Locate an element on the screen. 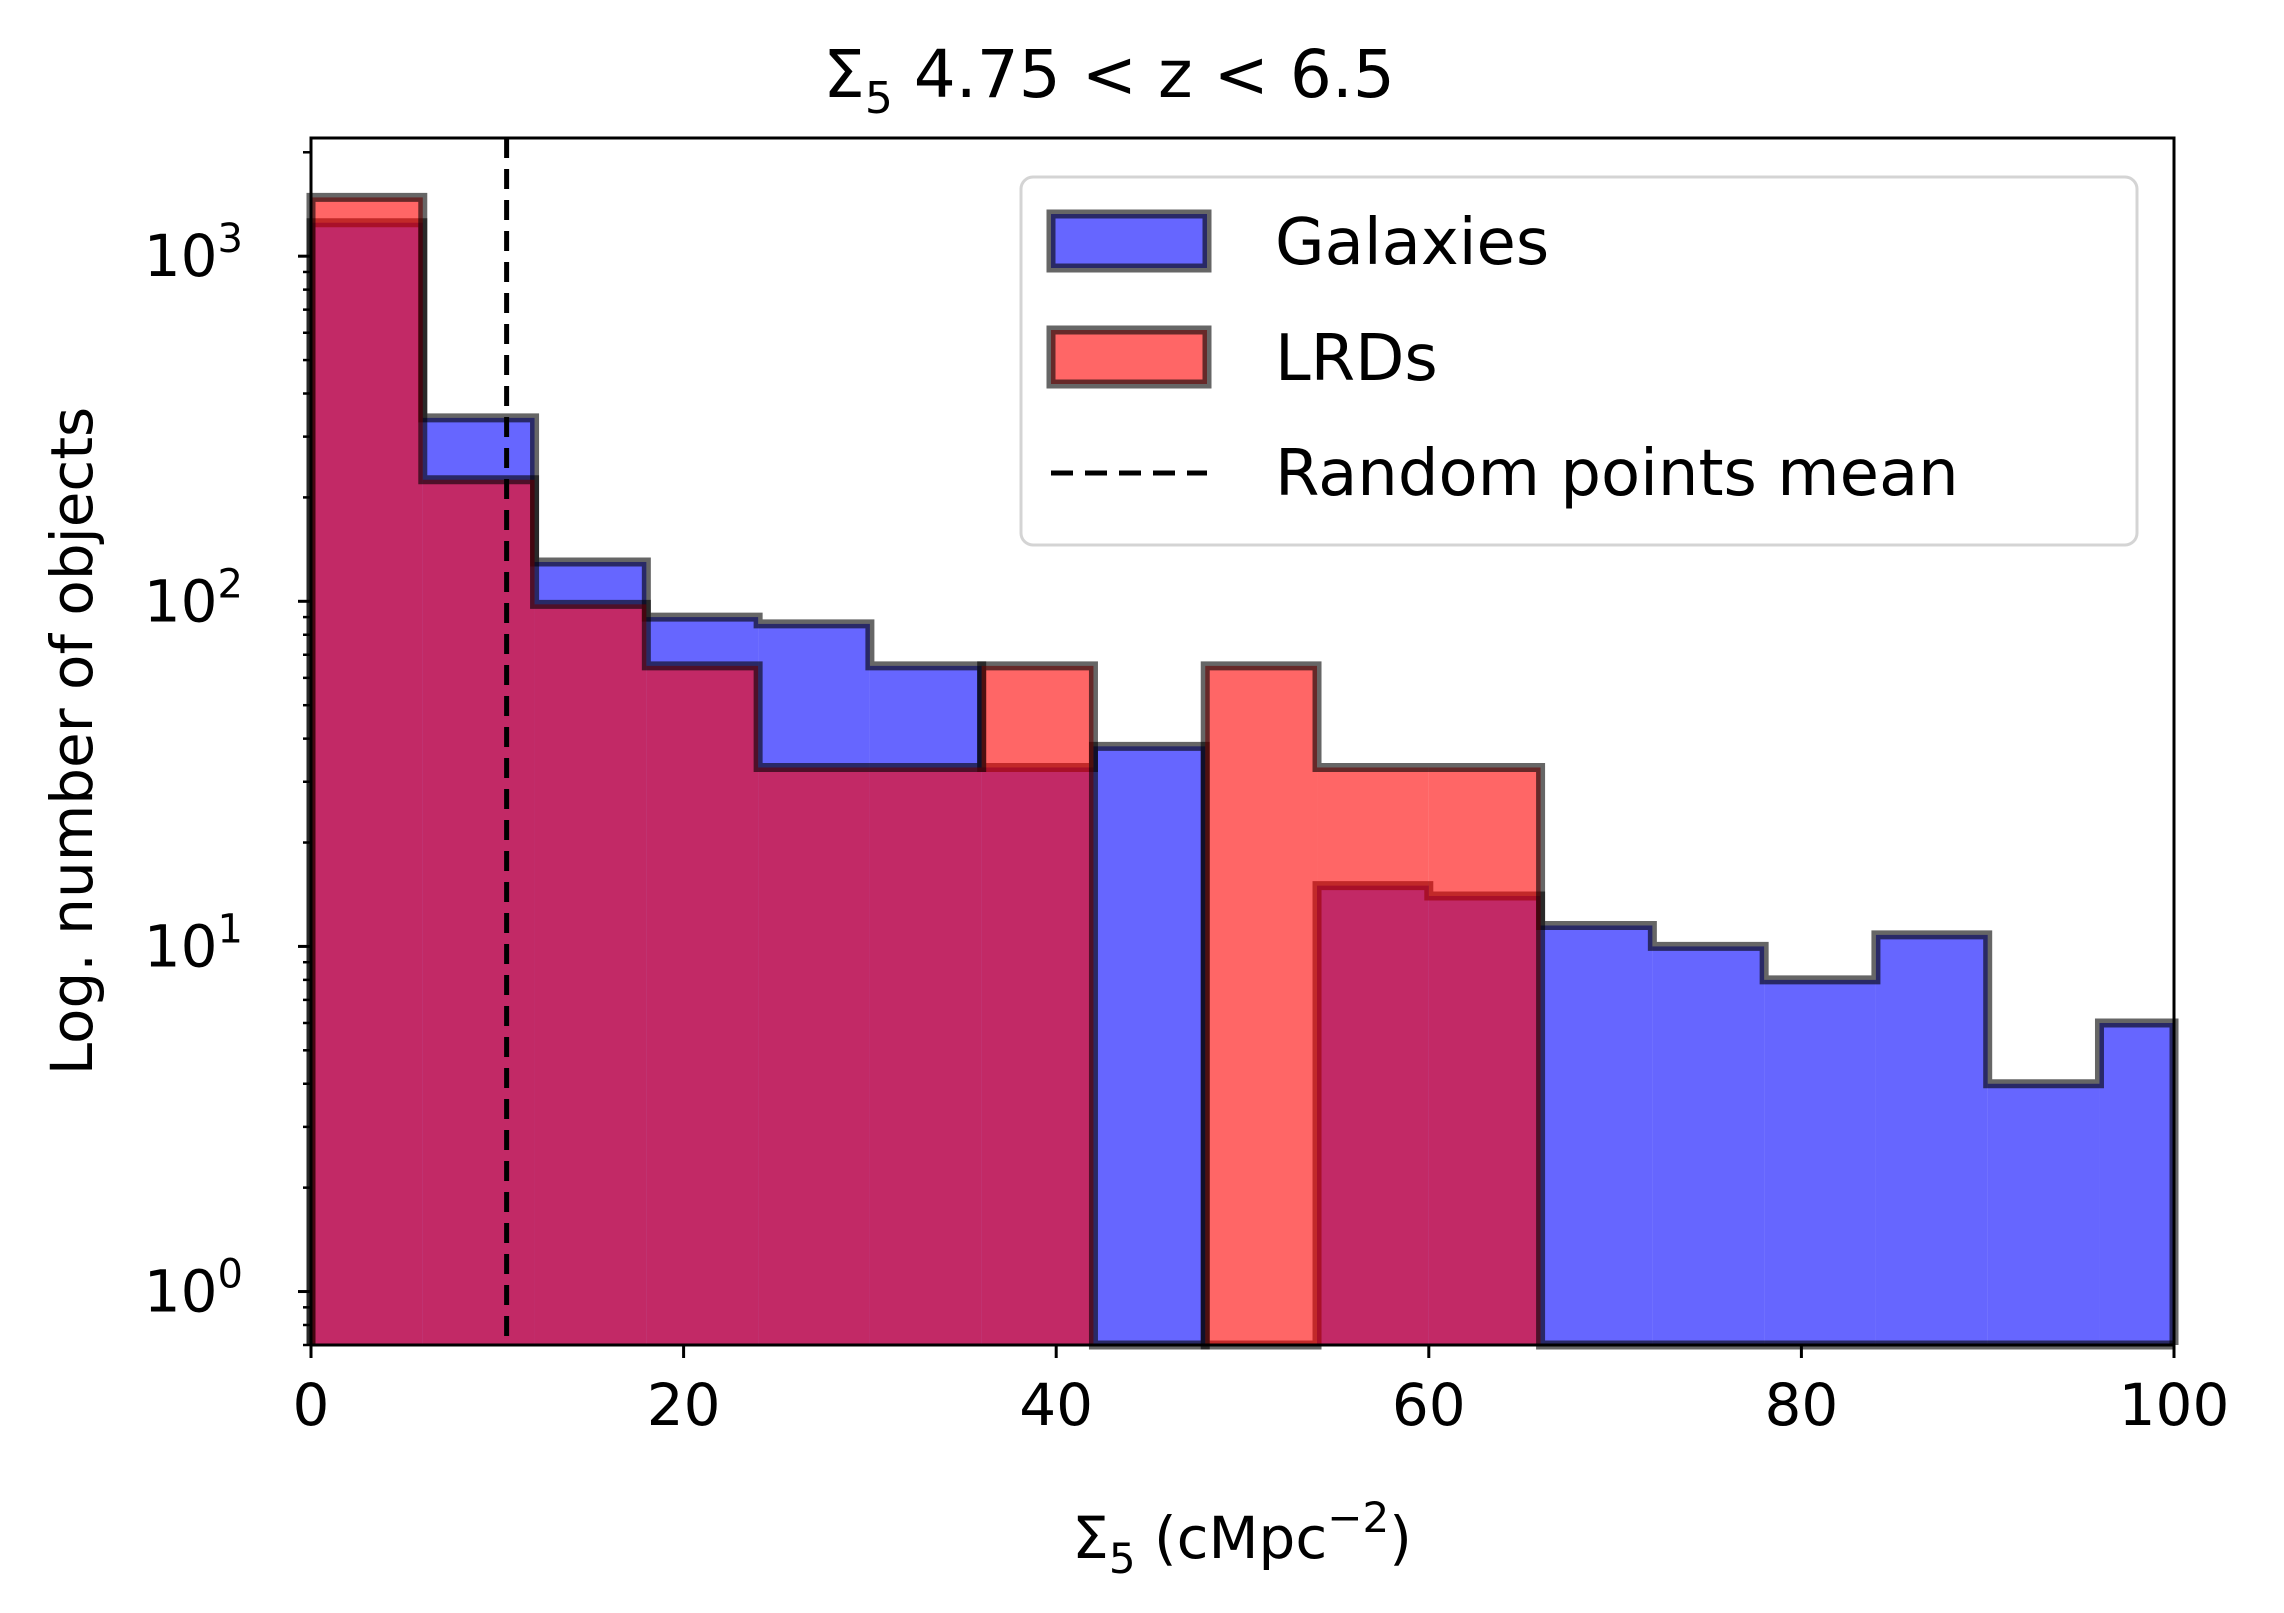 Image resolution: width=2284 pixels, height=1613 pixels. y-tick-label: 10² is located at coordinates (193, 598).